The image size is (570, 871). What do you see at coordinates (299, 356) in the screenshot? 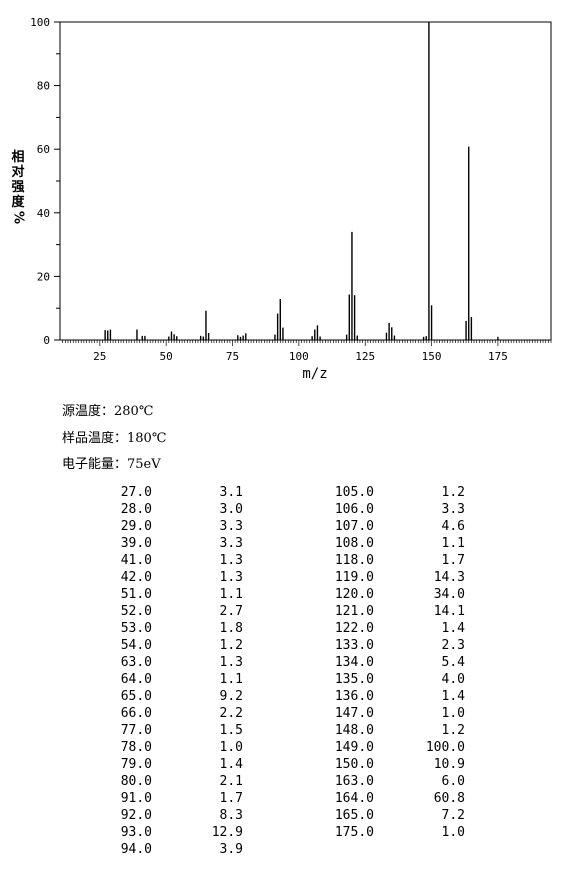
I see `x-tick-label: 100` at bounding box center [299, 356].